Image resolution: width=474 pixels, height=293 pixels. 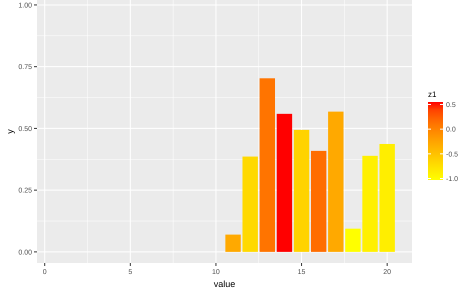 What do you see at coordinates (432, 94) in the screenshot?
I see `color-bar-title: z1` at bounding box center [432, 94].